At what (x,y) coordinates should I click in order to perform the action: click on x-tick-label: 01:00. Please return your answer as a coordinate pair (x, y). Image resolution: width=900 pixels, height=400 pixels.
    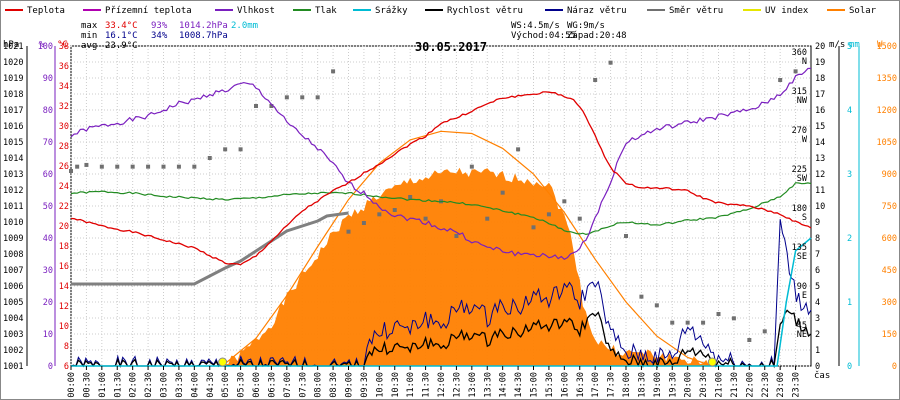
    Looking at the image, I should click on (103, 385).